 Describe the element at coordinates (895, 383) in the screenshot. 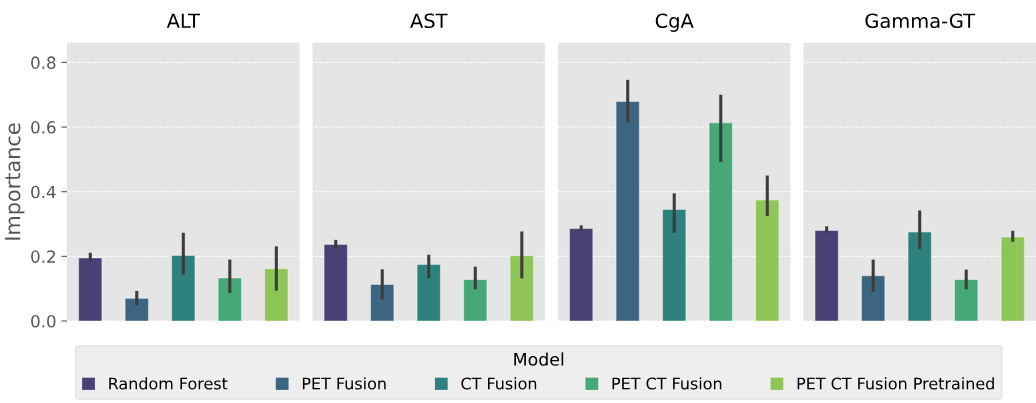

I see `legend-label: PET CT Fusion Pretrained` at that location.